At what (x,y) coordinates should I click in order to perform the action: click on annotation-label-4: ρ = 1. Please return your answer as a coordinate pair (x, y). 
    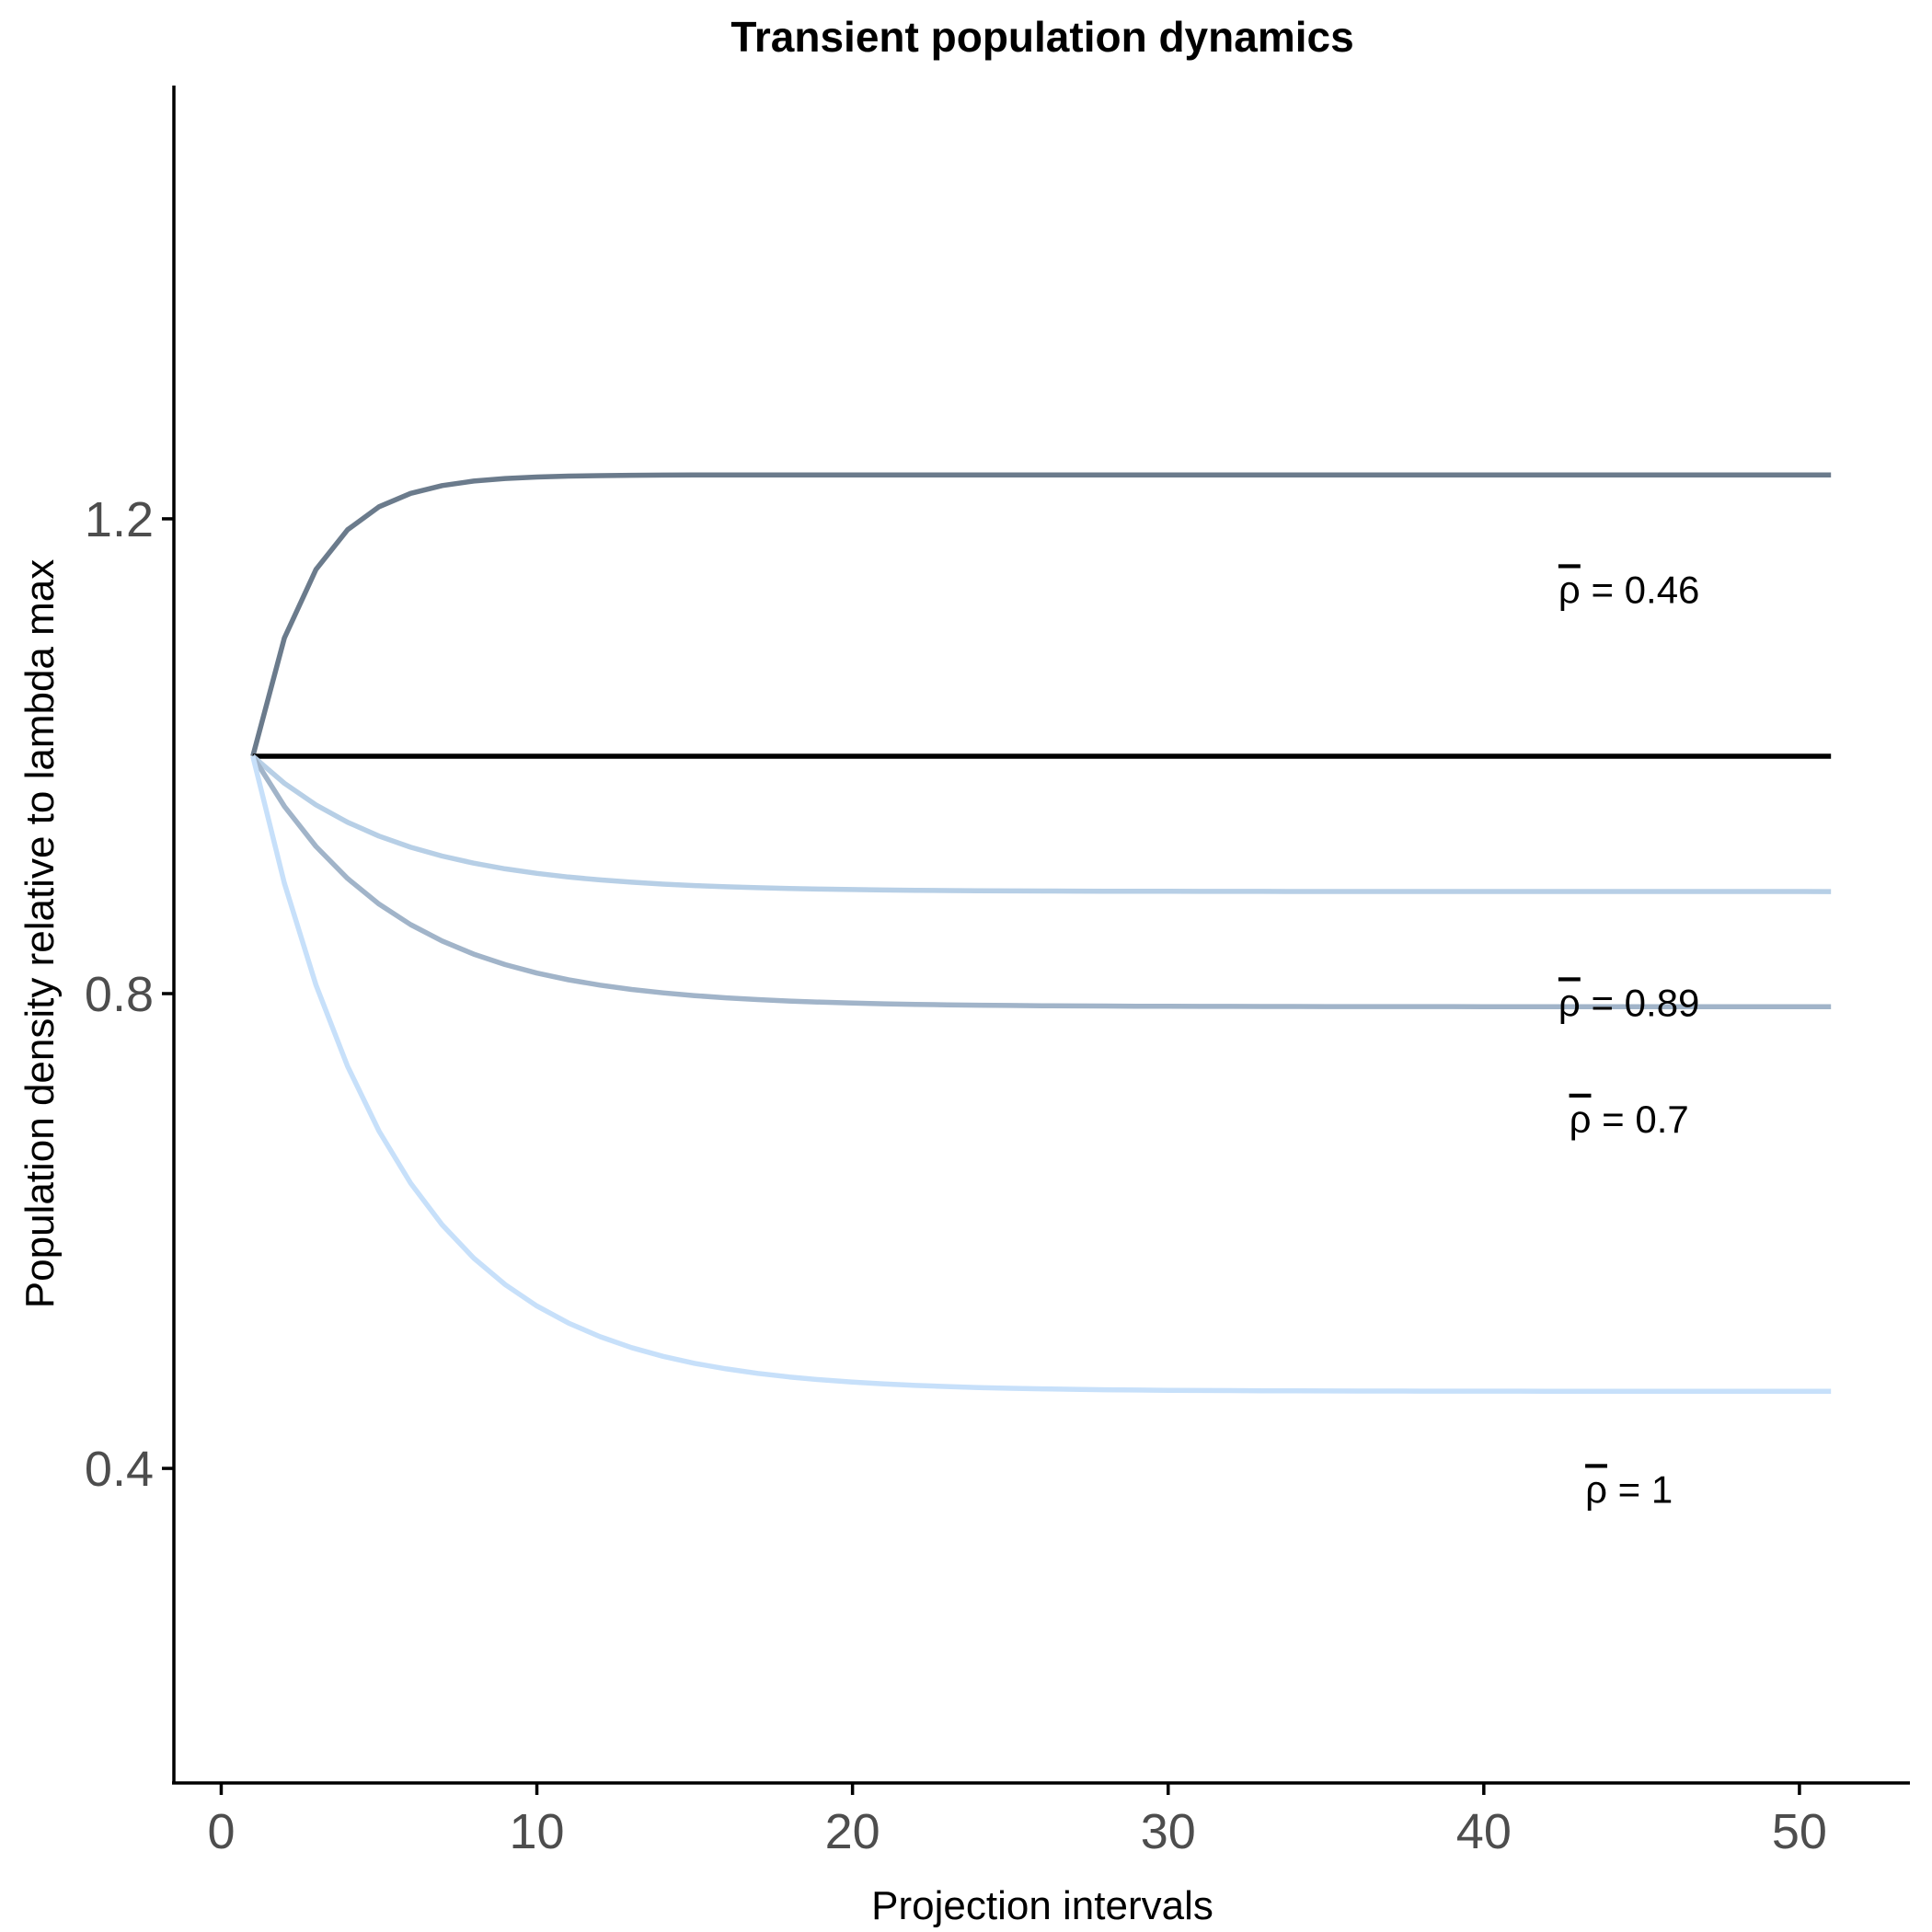
    Looking at the image, I should click on (1629, 1489).